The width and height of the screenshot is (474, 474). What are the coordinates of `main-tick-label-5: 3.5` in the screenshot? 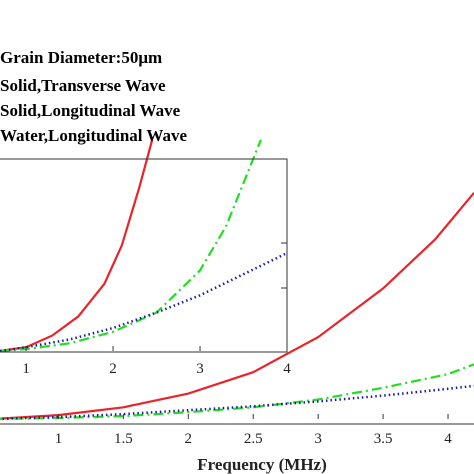 It's located at (383, 439).